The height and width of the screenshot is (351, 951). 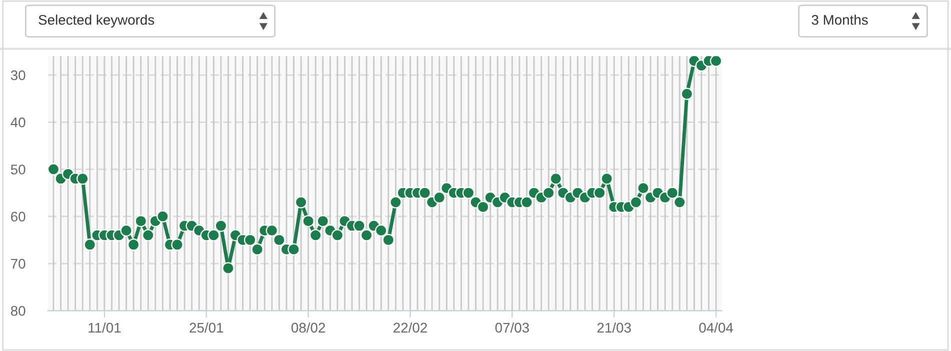 What do you see at coordinates (18, 169) in the screenshot?
I see `y-tick-label: 50` at bounding box center [18, 169].